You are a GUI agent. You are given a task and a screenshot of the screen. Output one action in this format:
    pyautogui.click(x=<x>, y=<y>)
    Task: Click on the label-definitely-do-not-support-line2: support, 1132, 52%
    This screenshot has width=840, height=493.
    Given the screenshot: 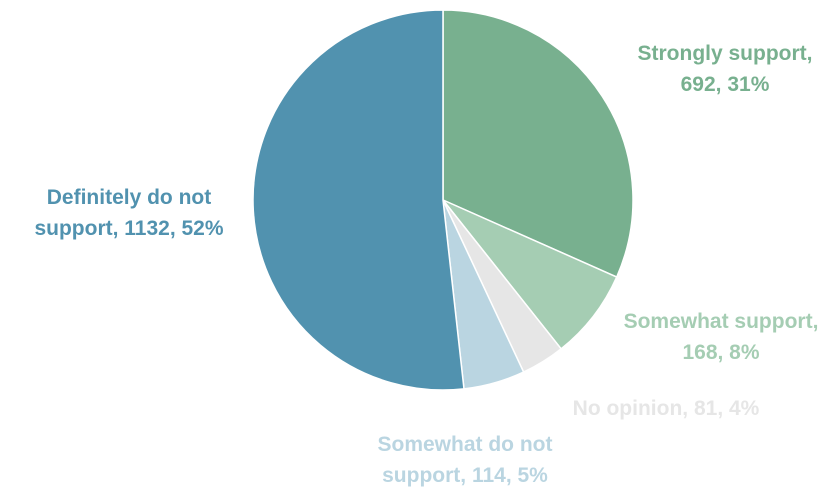 What is the action you would take?
    pyautogui.click(x=129, y=228)
    